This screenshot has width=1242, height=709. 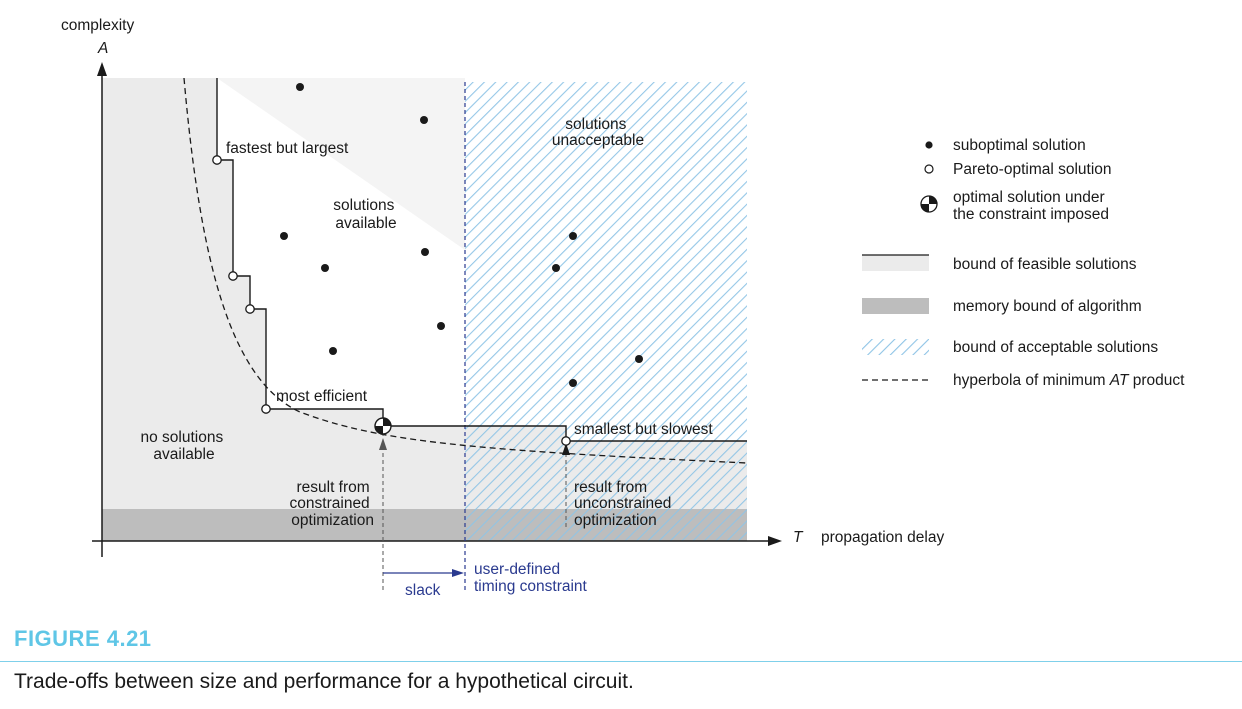 I want to click on legend-pareto-icon, so click(x=929, y=169).